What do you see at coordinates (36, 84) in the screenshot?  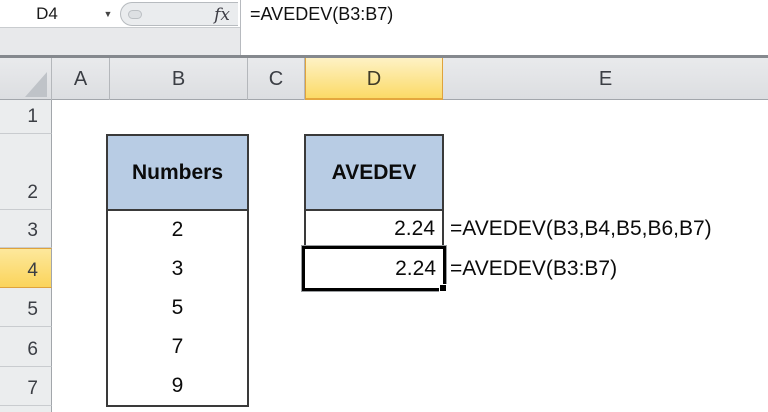 I see `select-all-triangle-icon` at bounding box center [36, 84].